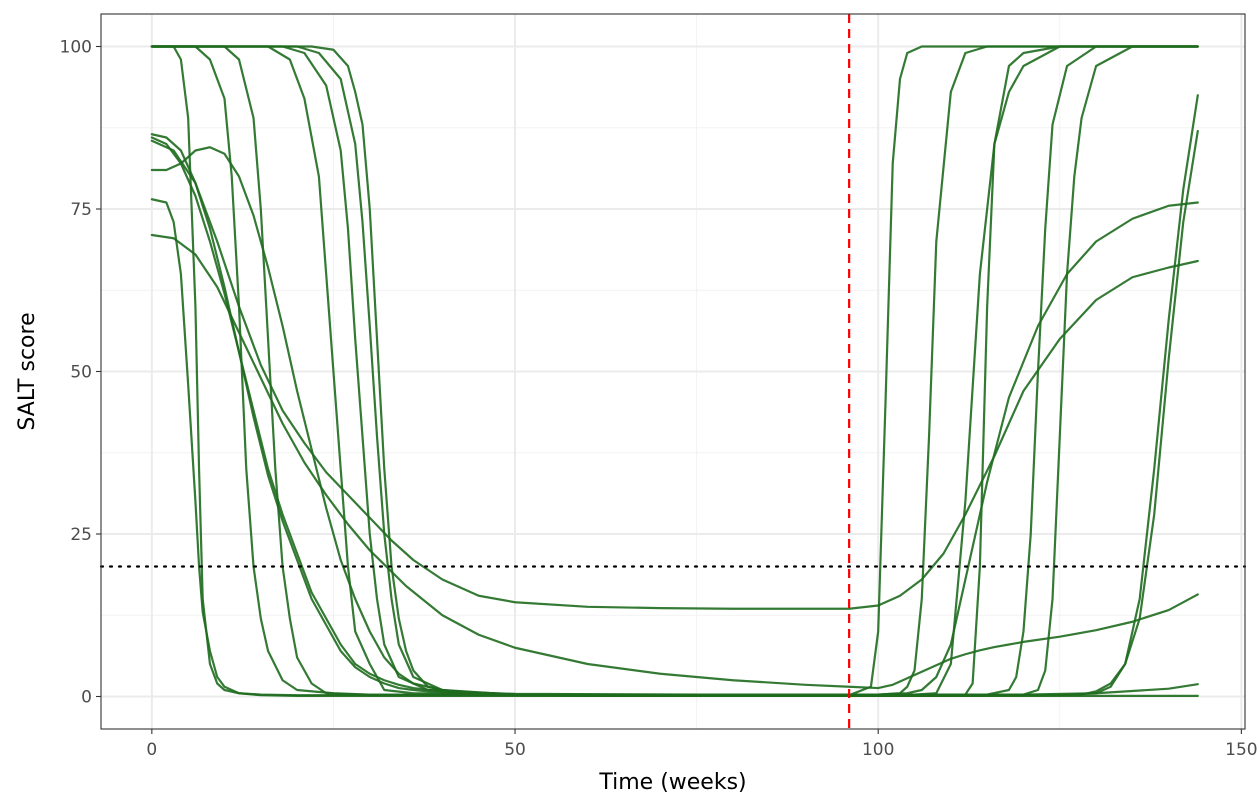 This screenshot has height=810, width=1260. I want to click on x-tick-label: 0, so click(151, 750).